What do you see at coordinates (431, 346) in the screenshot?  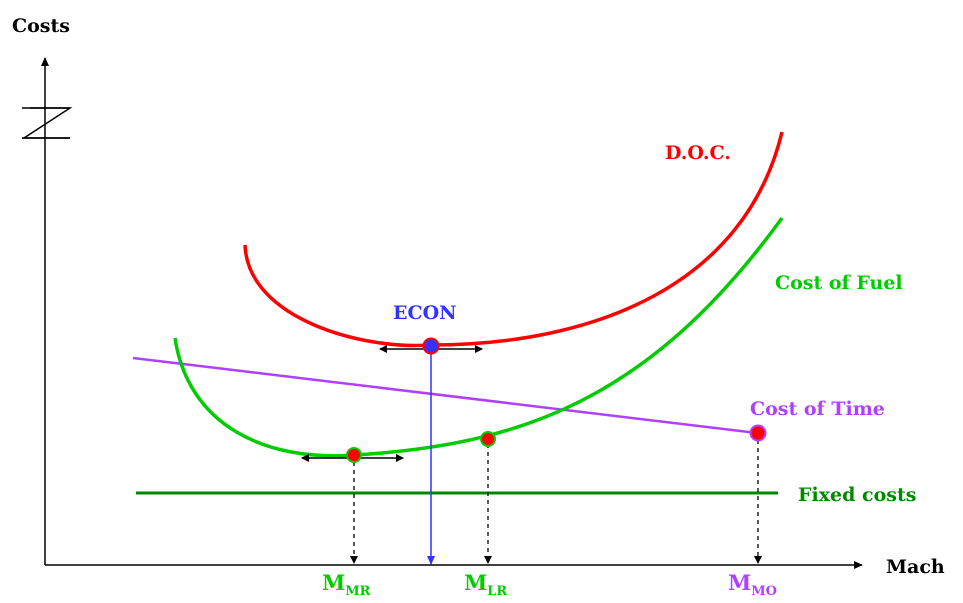 I see `econ-marker` at bounding box center [431, 346].